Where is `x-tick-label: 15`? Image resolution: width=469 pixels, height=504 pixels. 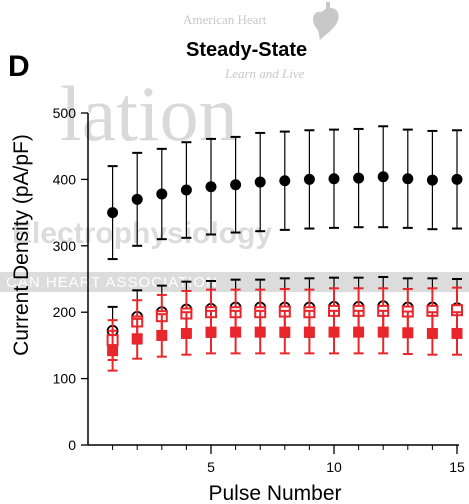
x-tick-label: 15 is located at coordinates (457, 467).